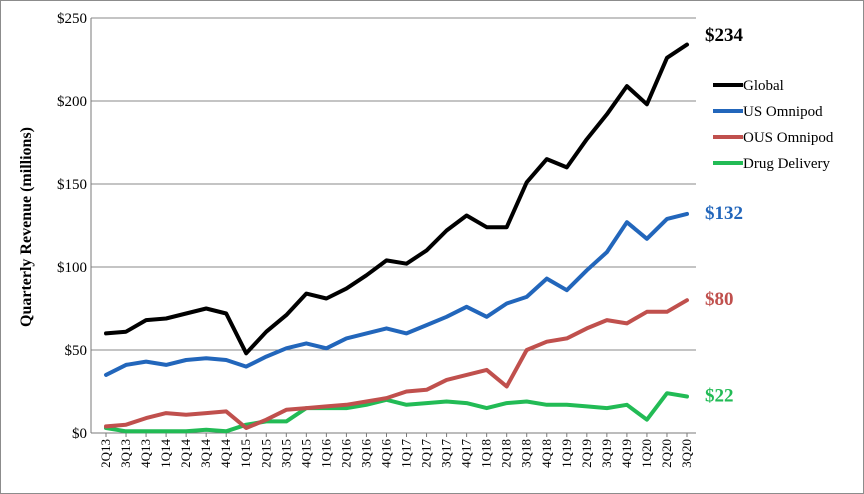  I want to click on x-tick-label: 4Q17, so click(466, 453).